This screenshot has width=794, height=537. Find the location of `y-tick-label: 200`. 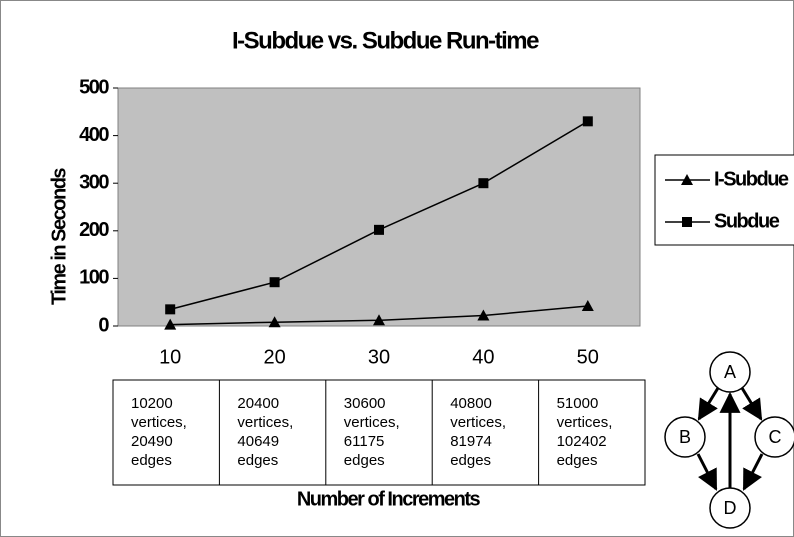

y-tick-label: 200 is located at coordinates (94, 230).